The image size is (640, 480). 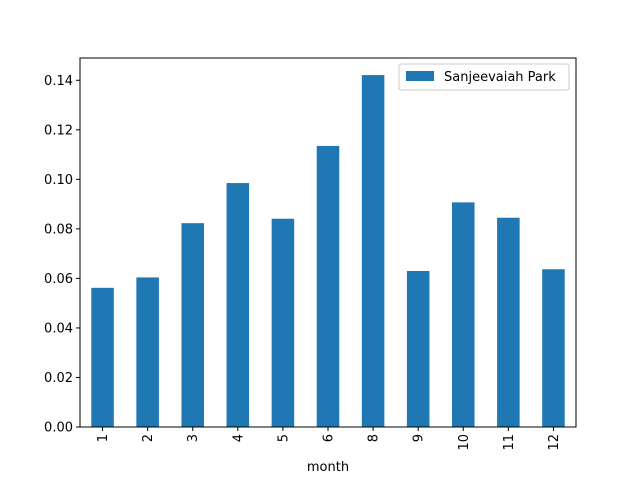 I want to click on x-tick-label: 1, so click(x=103, y=438).